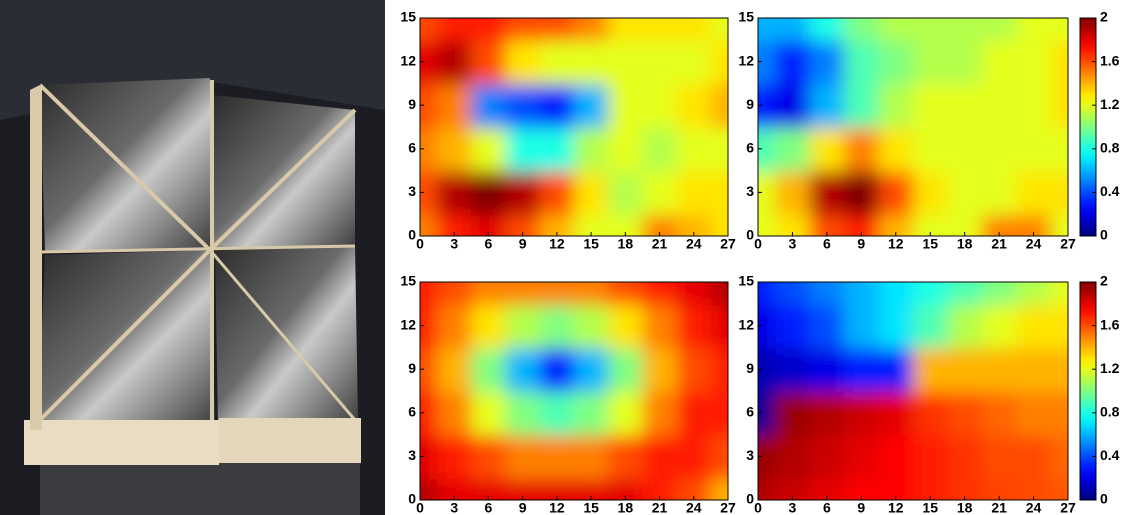 This screenshot has width=1126, height=515. Describe the element at coordinates (896, 244) in the screenshot. I see `x-tick-label: 12` at that location.